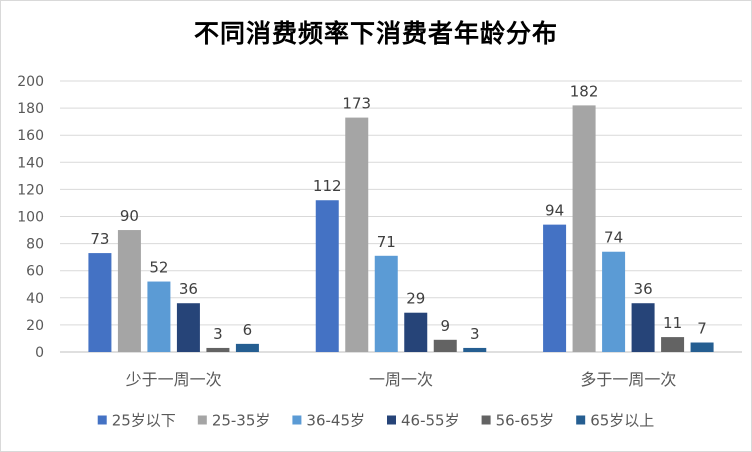 The image size is (752, 452). I want to click on data-label: 94, so click(554, 211).